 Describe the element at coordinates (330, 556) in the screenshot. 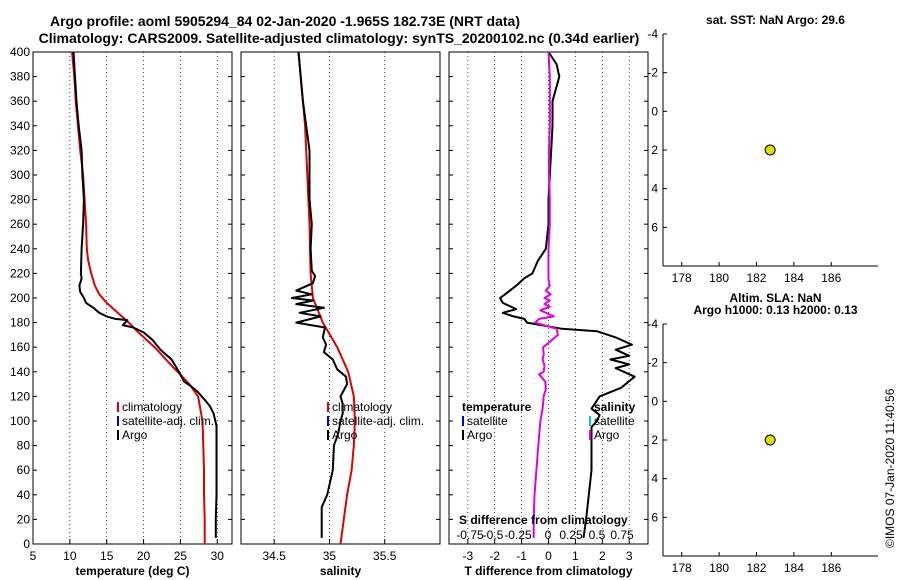

I see `salinity-tick-label-1: 35` at that location.